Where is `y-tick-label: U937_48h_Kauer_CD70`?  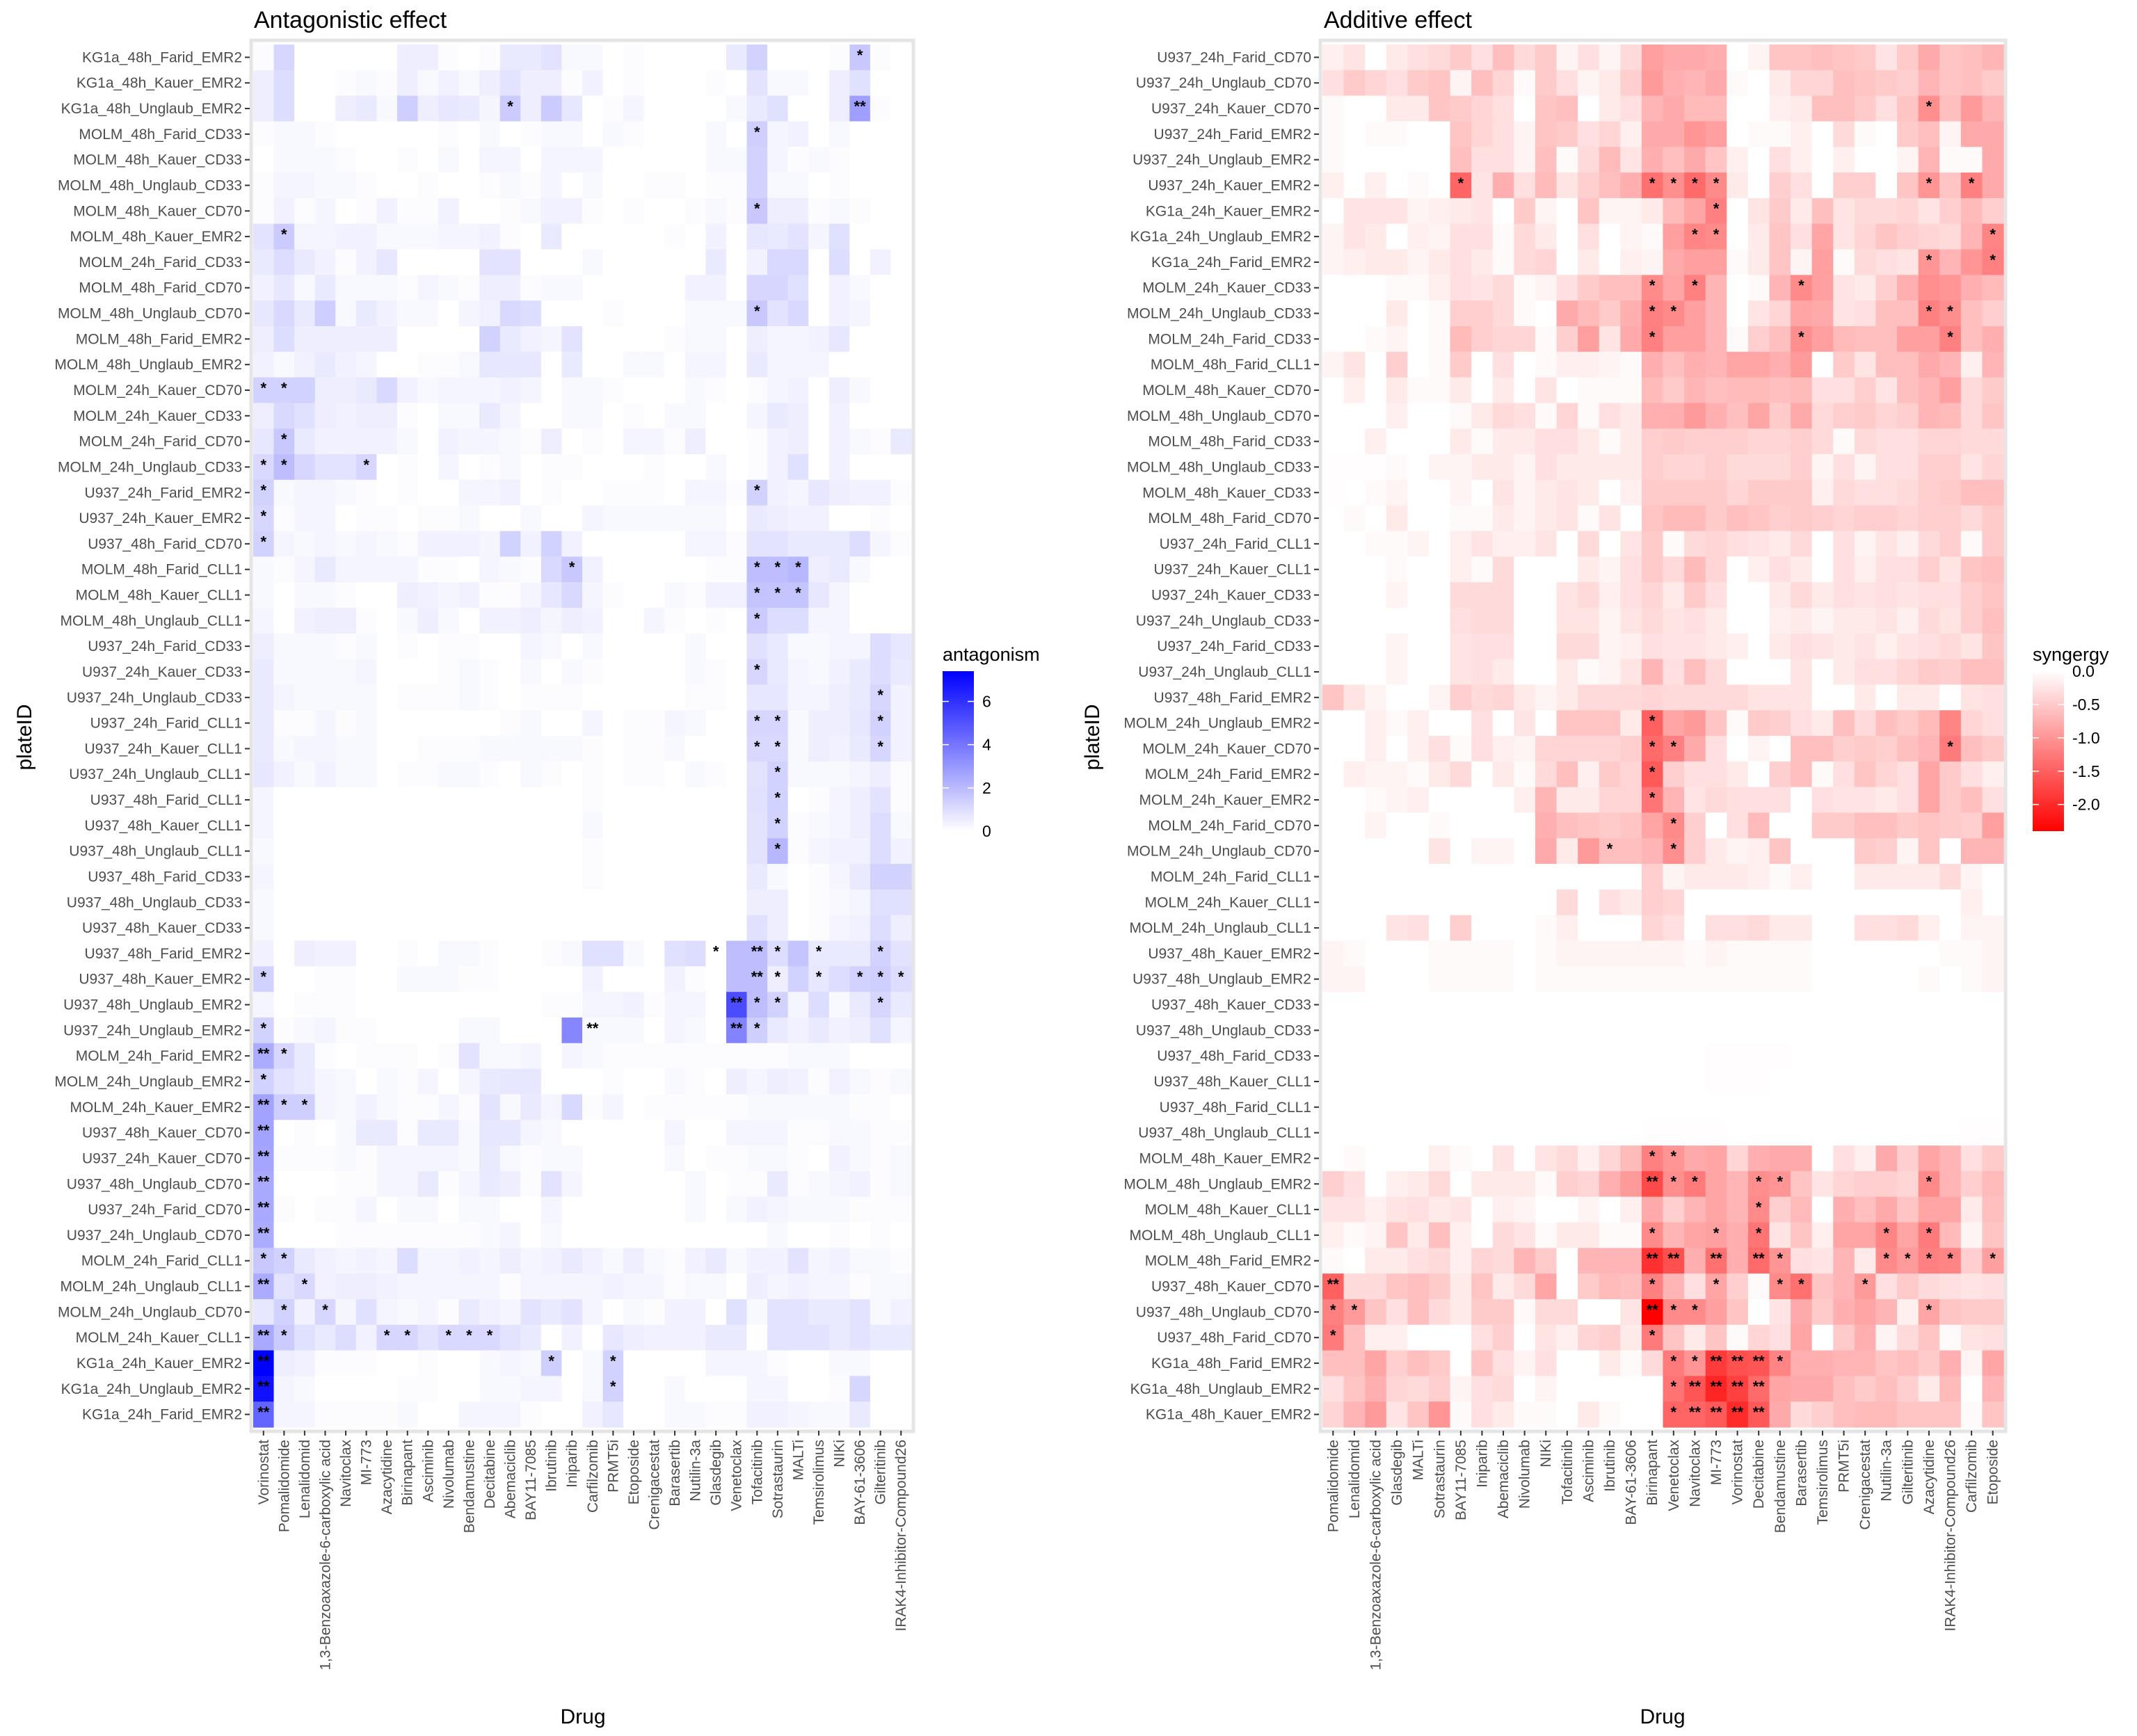 y-tick-label: U937_48h_Kauer_CD70 is located at coordinates (1231, 1287).